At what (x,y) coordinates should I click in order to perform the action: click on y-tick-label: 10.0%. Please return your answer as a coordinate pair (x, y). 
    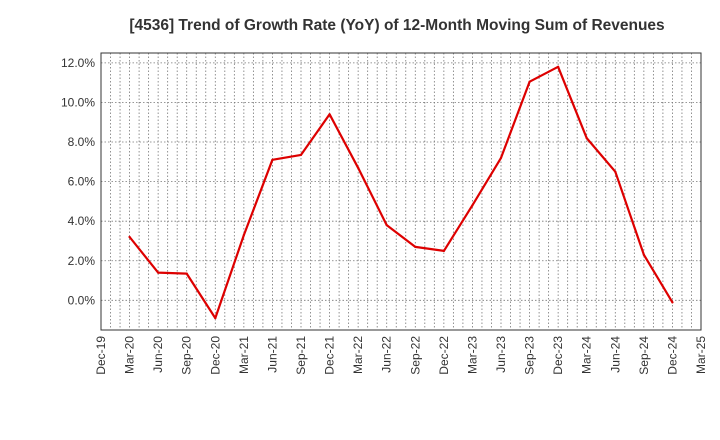
    Looking at the image, I should click on (78, 102).